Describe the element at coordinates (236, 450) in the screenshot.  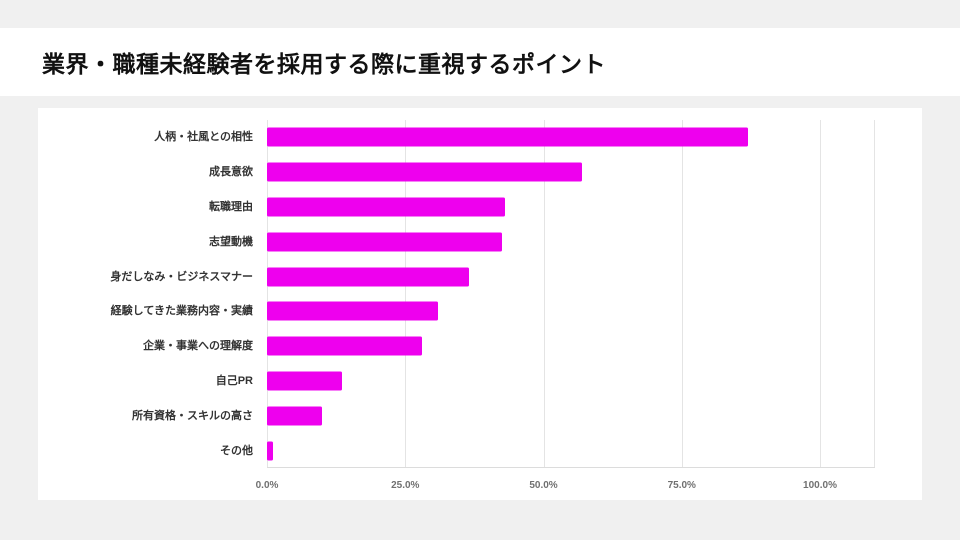
I see `category-label: その他` at that location.